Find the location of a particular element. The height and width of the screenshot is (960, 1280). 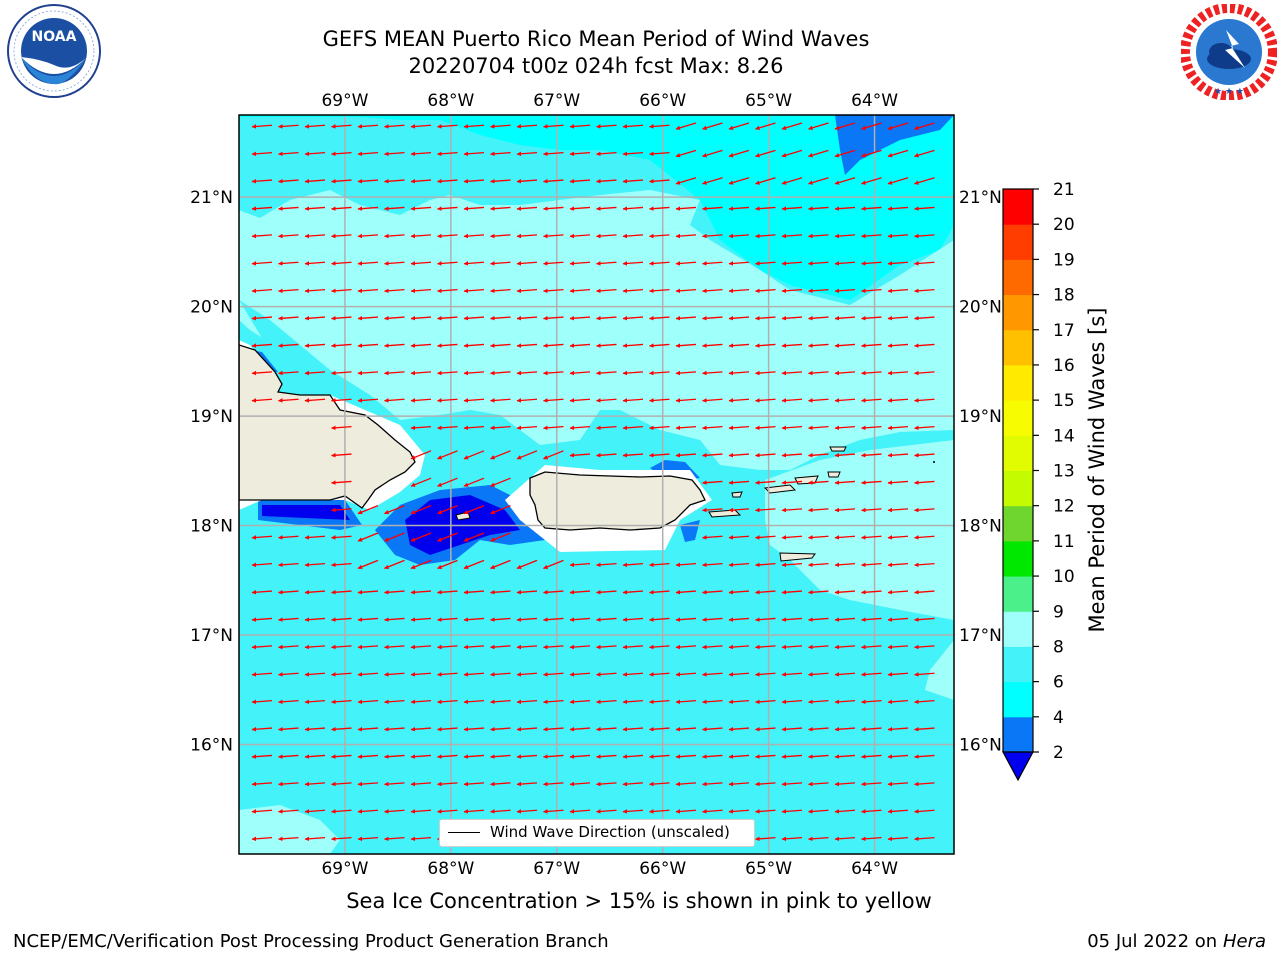

svg-text: NOAA is located at coordinates (54, 37).